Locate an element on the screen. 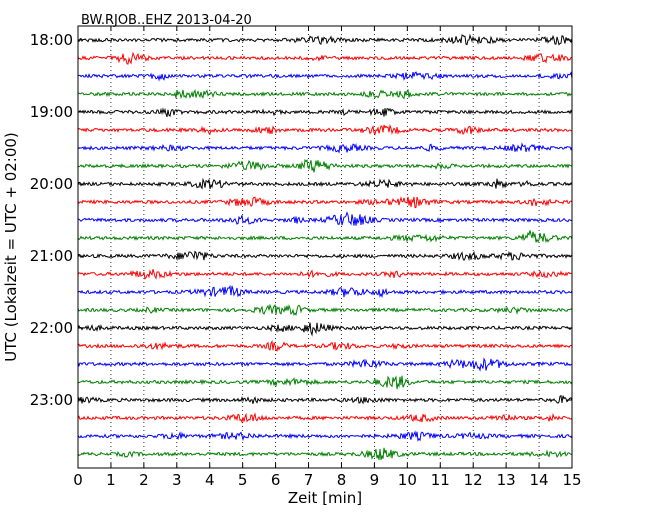  x-tick-label: 13 is located at coordinates (506, 480).